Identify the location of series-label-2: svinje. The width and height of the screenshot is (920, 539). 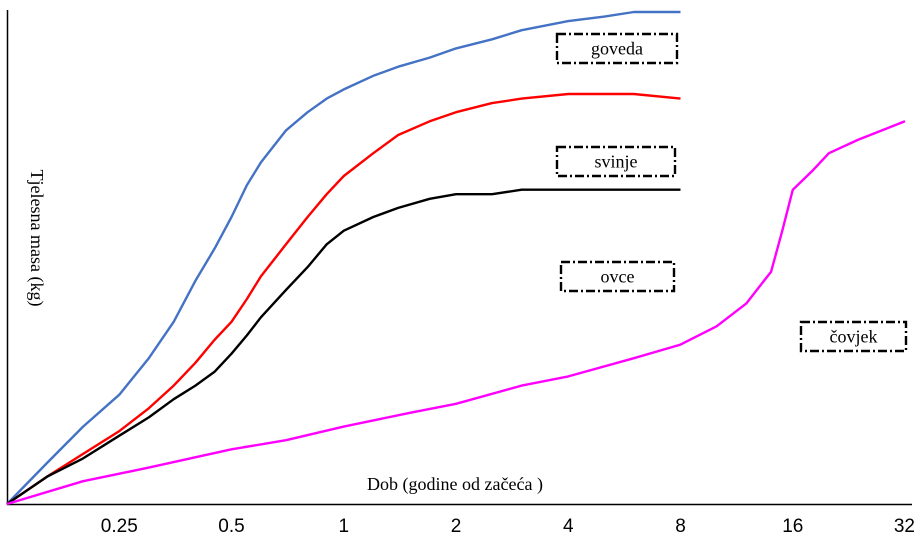
(616, 161).